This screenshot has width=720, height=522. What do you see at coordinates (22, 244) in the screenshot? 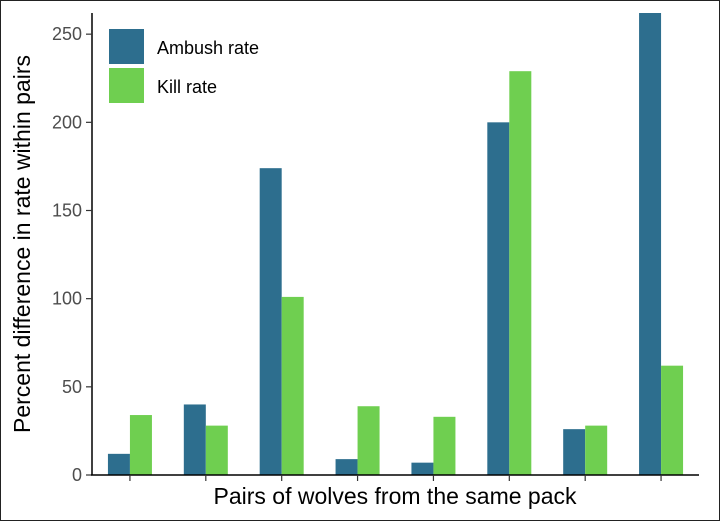
I see `y-axis-title: Percent difference in rate within pairs` at bounding box center [22, 244].